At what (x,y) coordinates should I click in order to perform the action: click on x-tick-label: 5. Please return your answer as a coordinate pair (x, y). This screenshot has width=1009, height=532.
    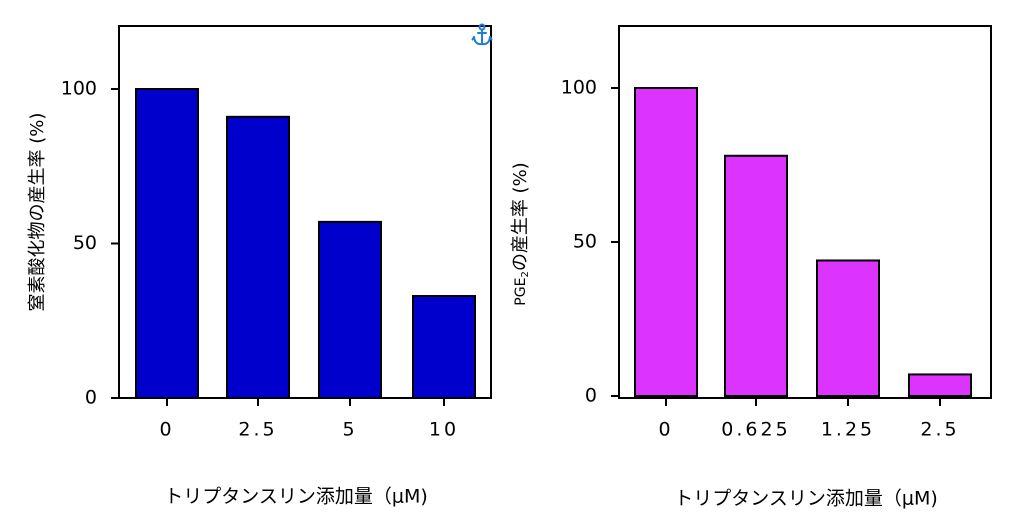
    Looking at the image, I should click on (349, 430).